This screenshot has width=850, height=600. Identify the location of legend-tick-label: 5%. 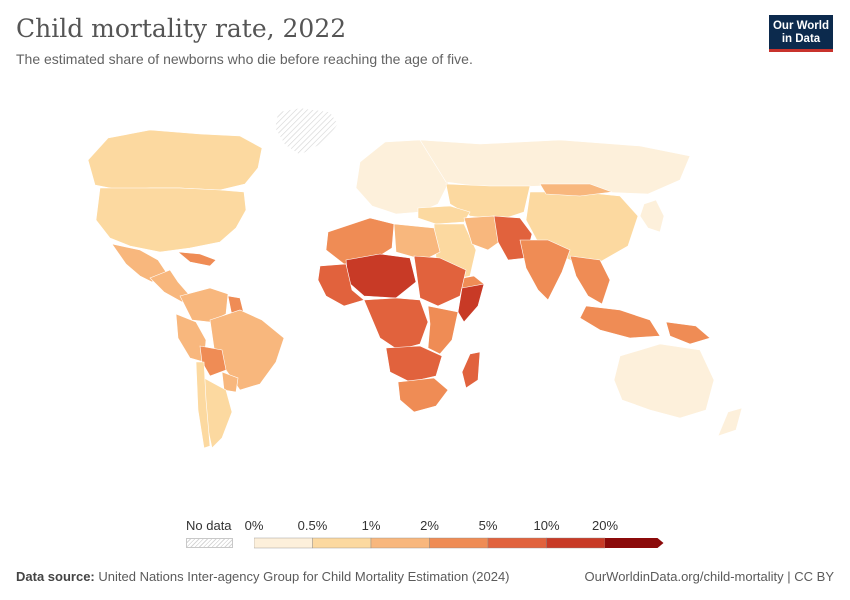
(488, 525).